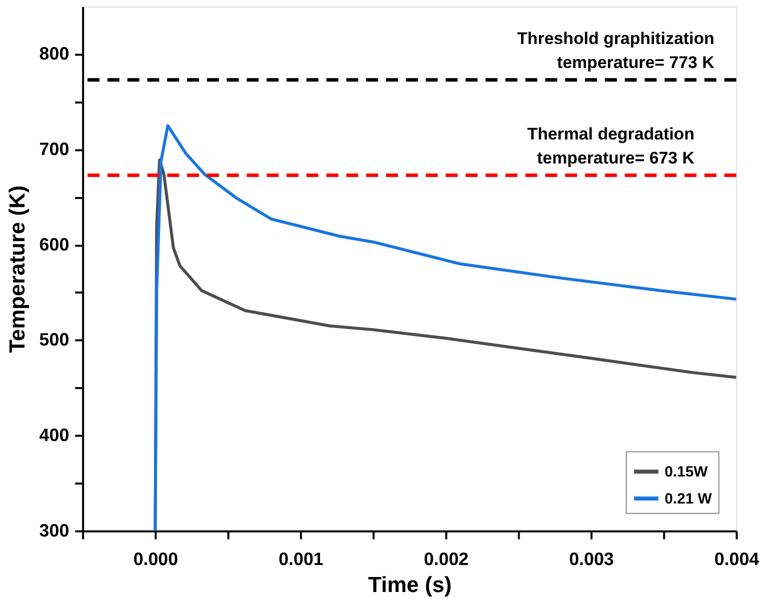  What do you see at coordinates (54, 434) in the screenshot?
I see `y-tick-label: 400` at bounding box center [54, 434].